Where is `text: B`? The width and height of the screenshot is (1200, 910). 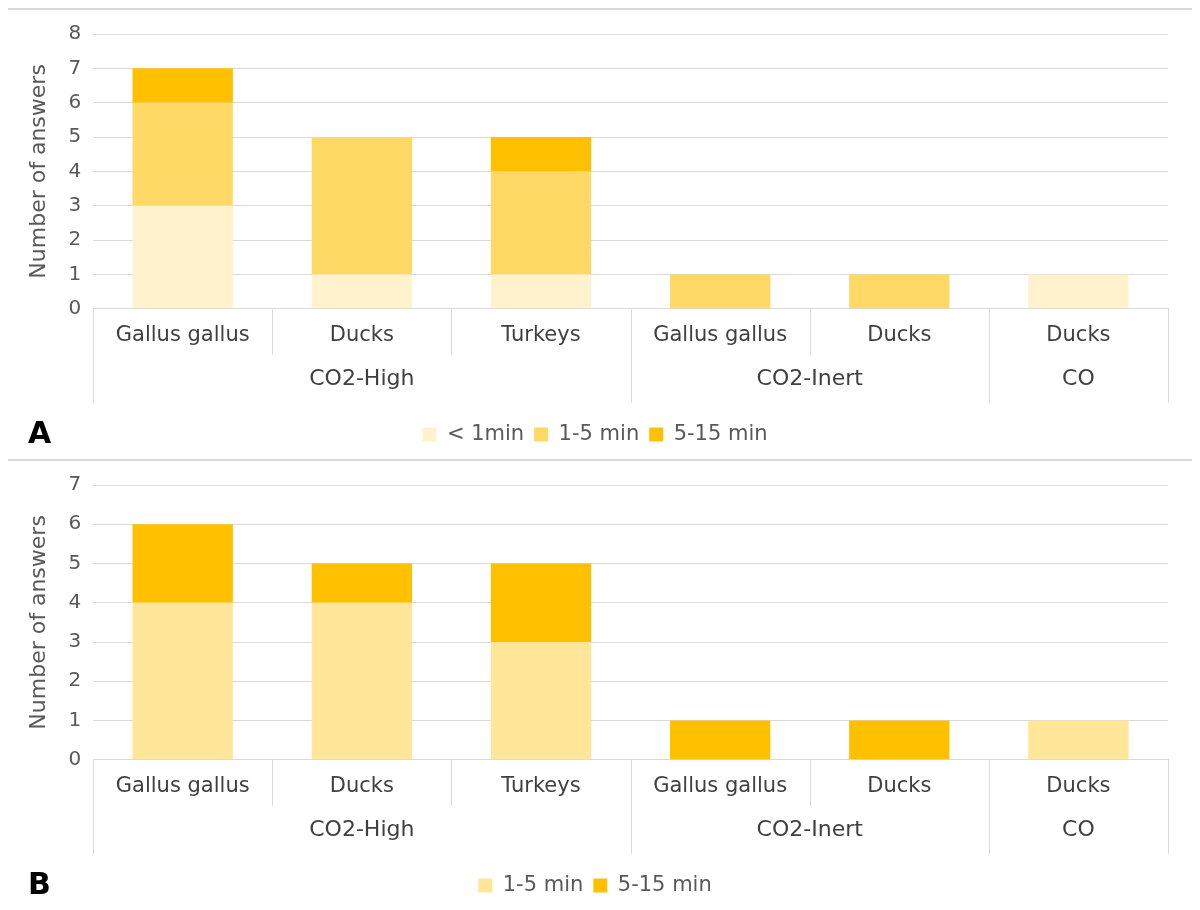
text: B is located at coordinates (39, 883).